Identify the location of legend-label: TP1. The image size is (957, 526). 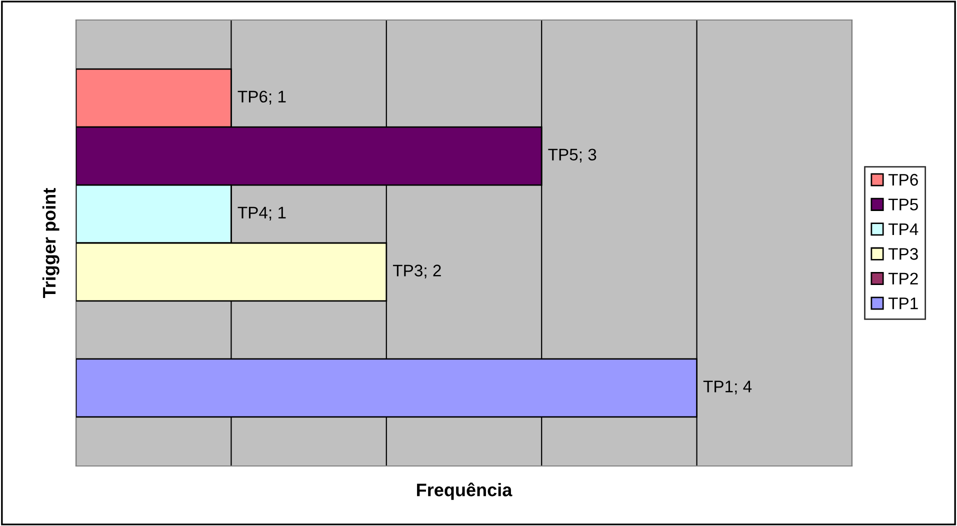
(903, 304).